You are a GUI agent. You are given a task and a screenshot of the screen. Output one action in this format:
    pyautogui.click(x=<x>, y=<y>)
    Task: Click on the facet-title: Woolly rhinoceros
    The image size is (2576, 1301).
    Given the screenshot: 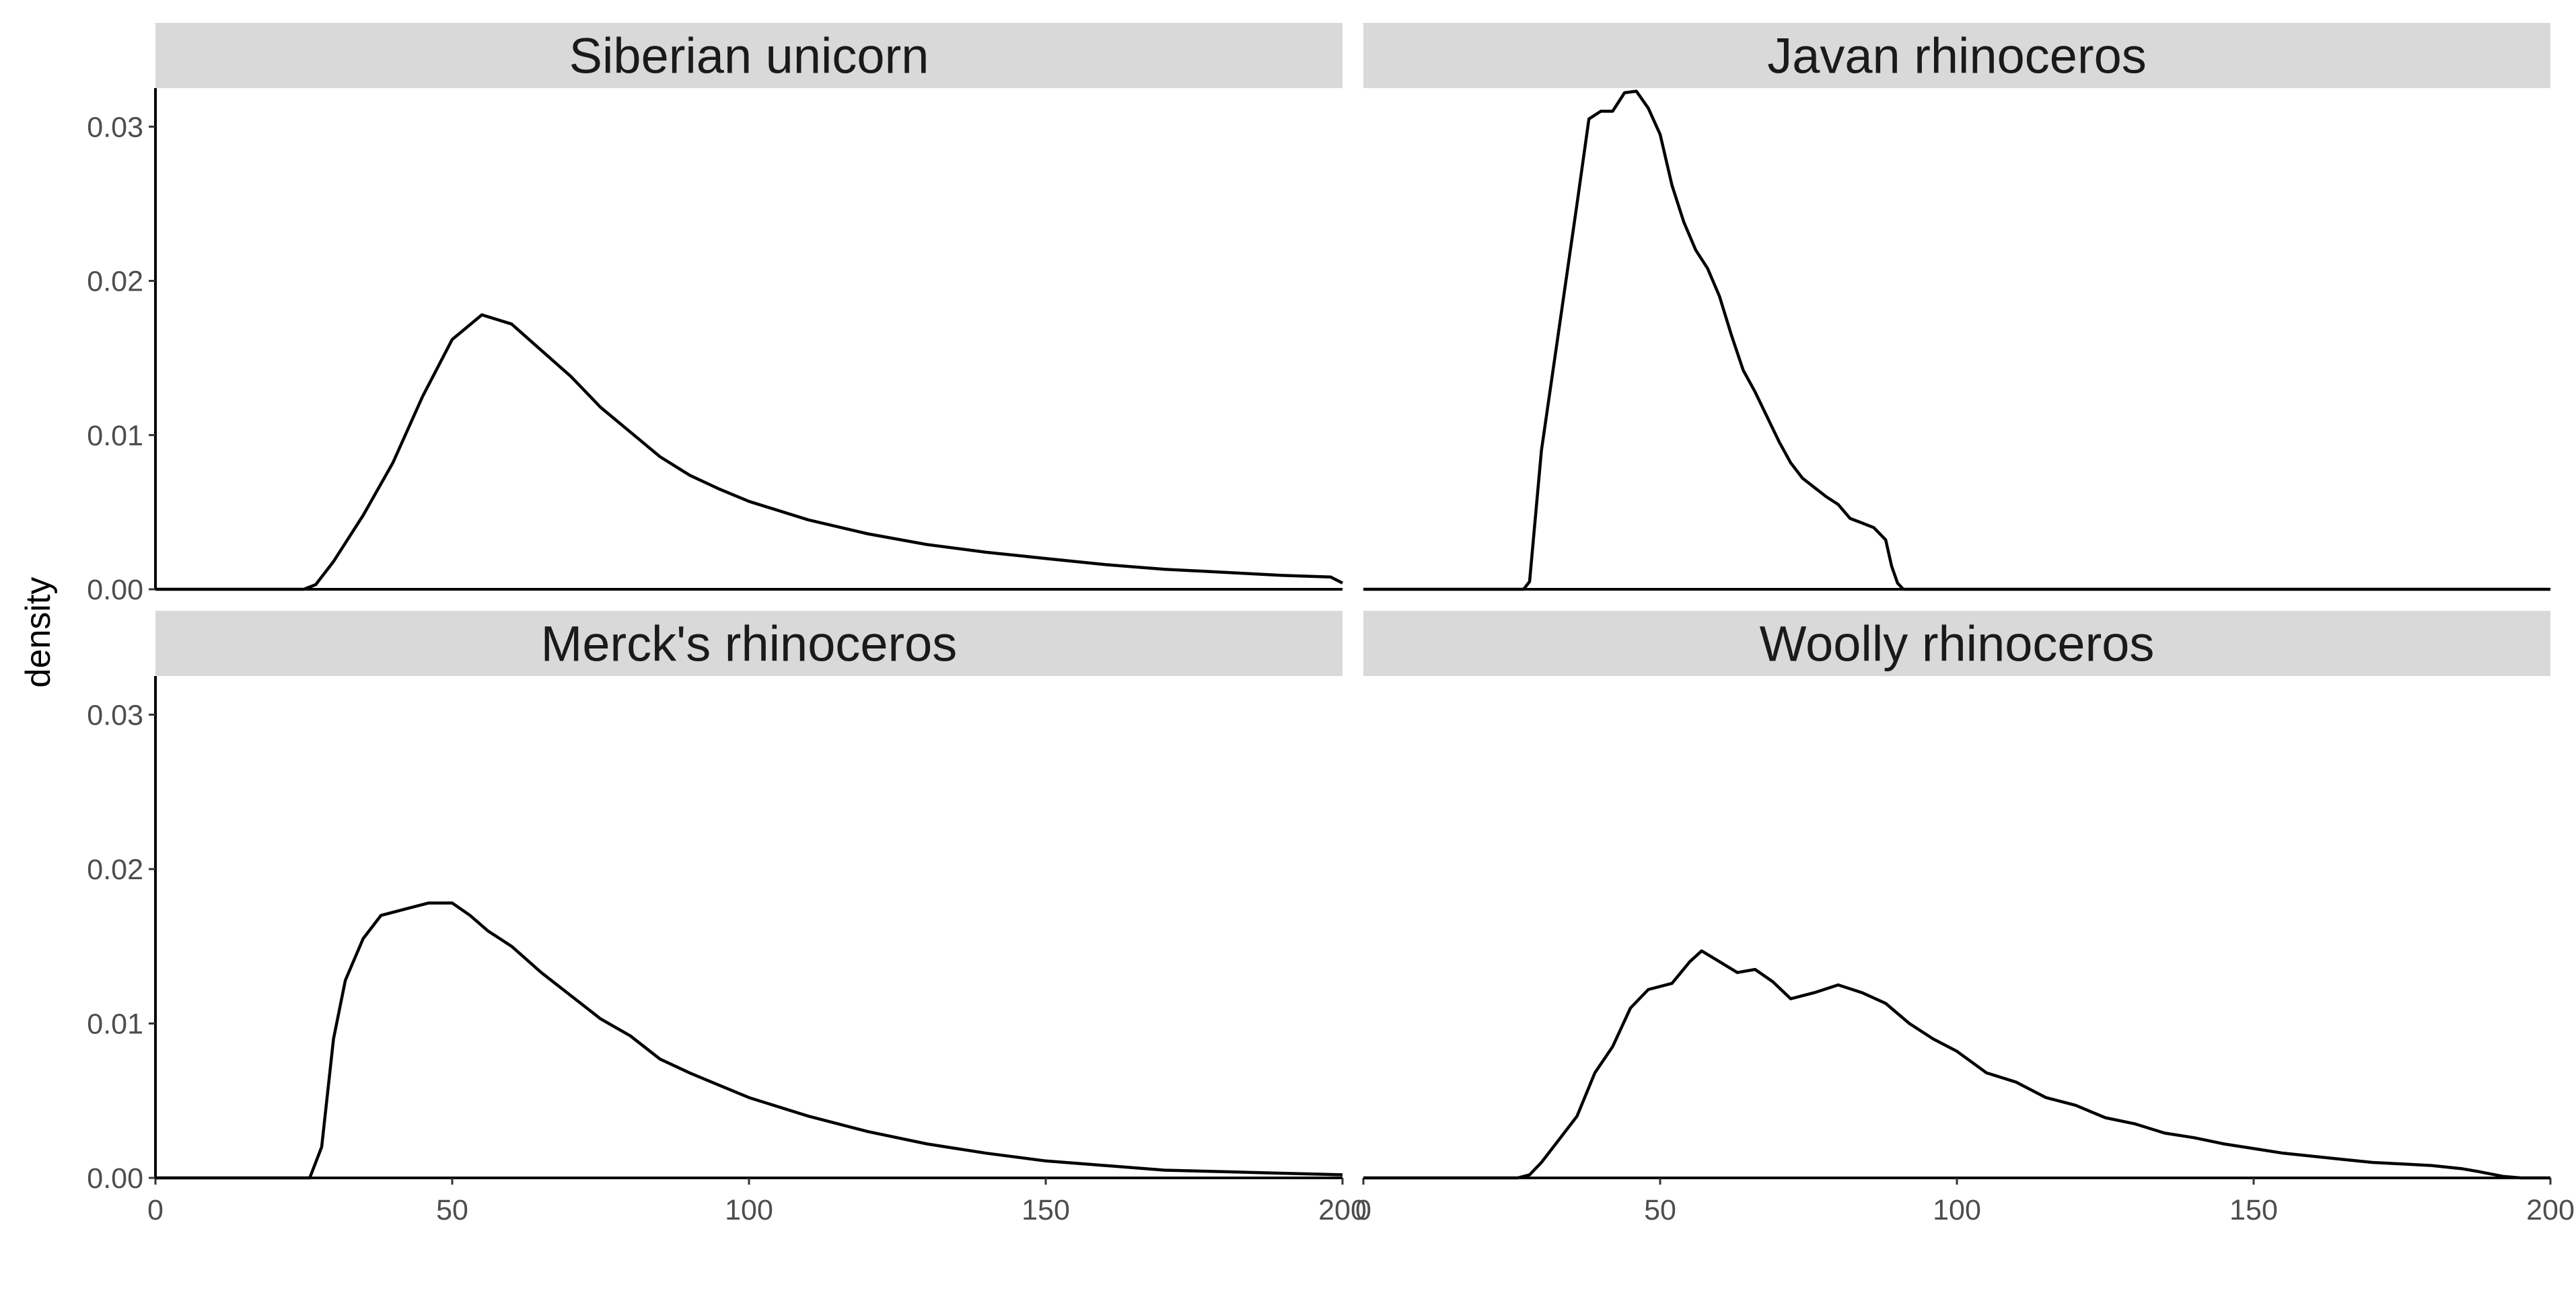 What is the action you would take?
    pyautogui.click(x=1957, y=644)
    